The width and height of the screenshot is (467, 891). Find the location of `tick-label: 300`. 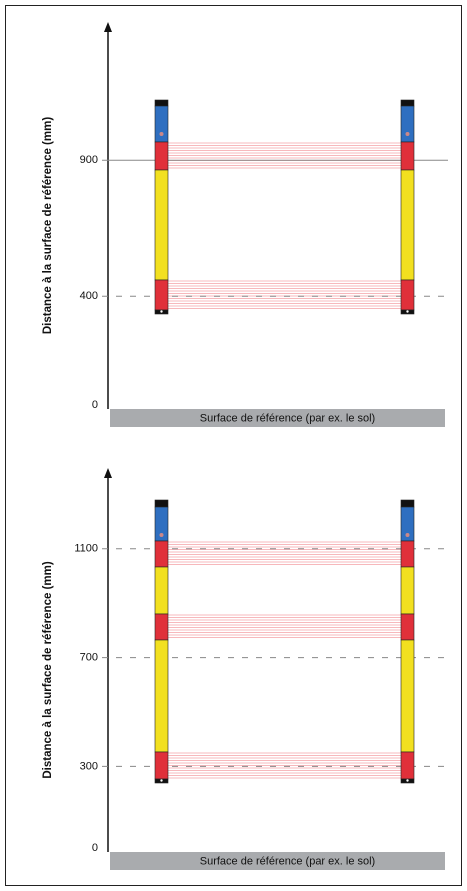

tick-label: 300 is located at coordinates (89, 766).